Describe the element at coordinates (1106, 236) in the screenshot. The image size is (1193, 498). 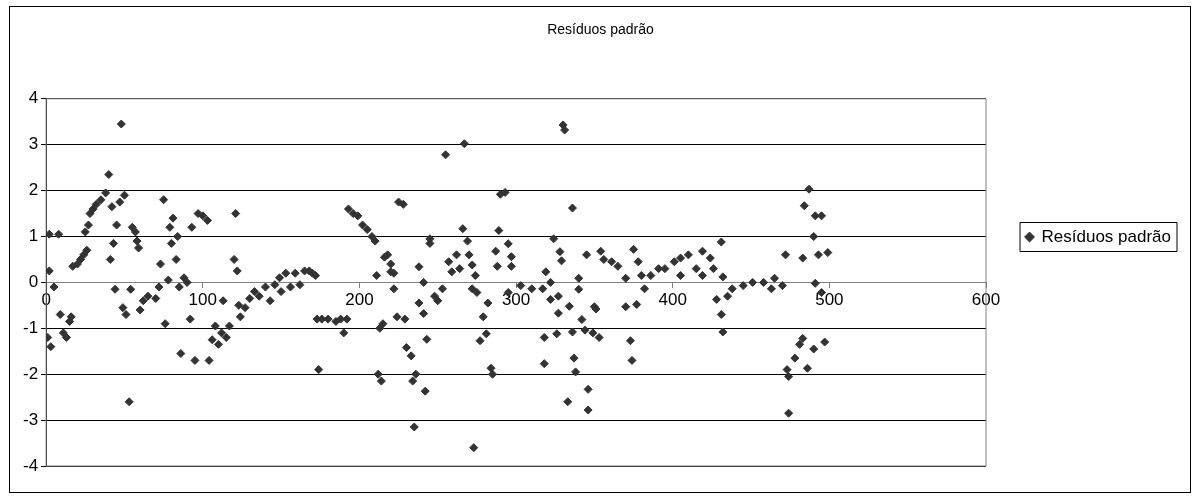
I see `legend-label: Resíduos padrão` at that location.